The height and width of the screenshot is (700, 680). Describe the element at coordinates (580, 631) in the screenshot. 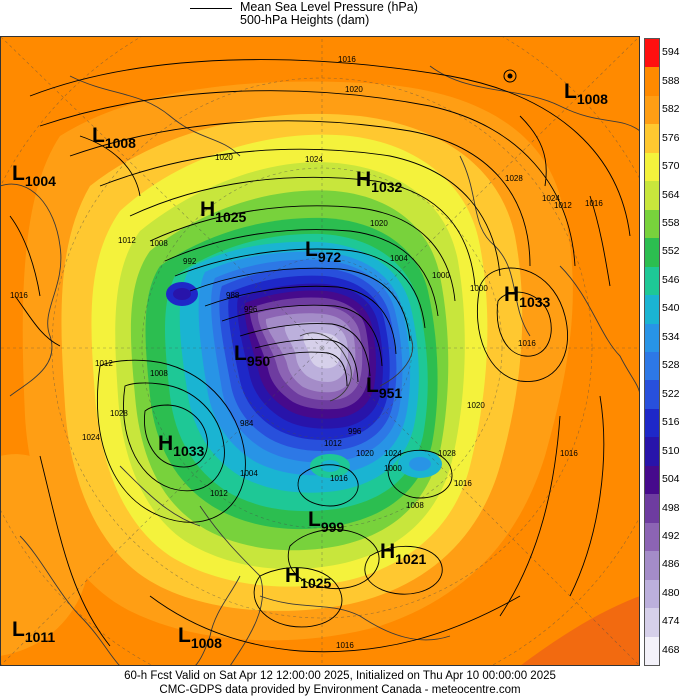

I see `red-fringe-se` at that location.